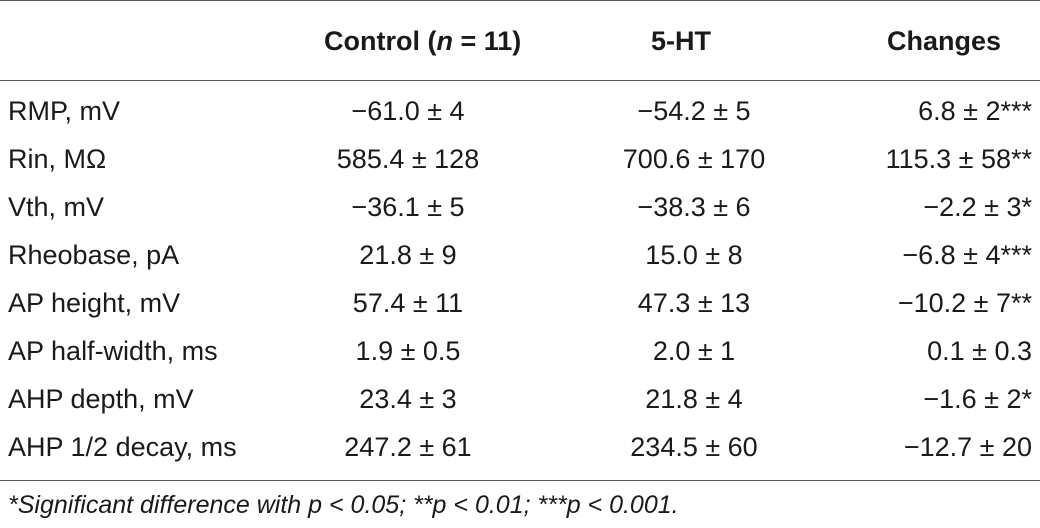 The height and width of the screenshot is (528, 1040). Describe the element at coordinates (64, 111) in the screenshot. I see `row-label: RMP, mV` at that location.